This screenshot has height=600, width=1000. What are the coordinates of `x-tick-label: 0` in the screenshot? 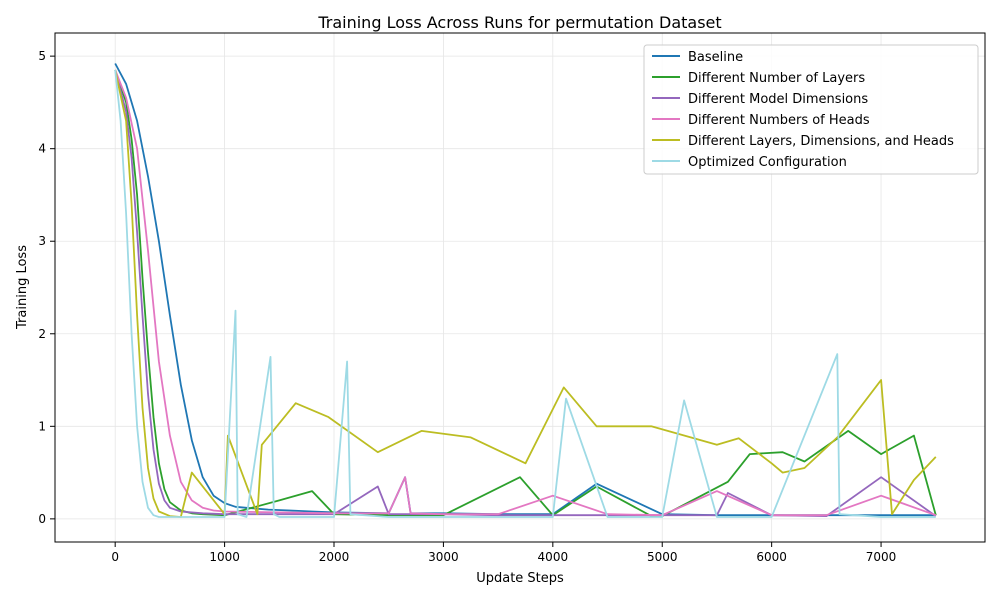 It's located at (115, 557).